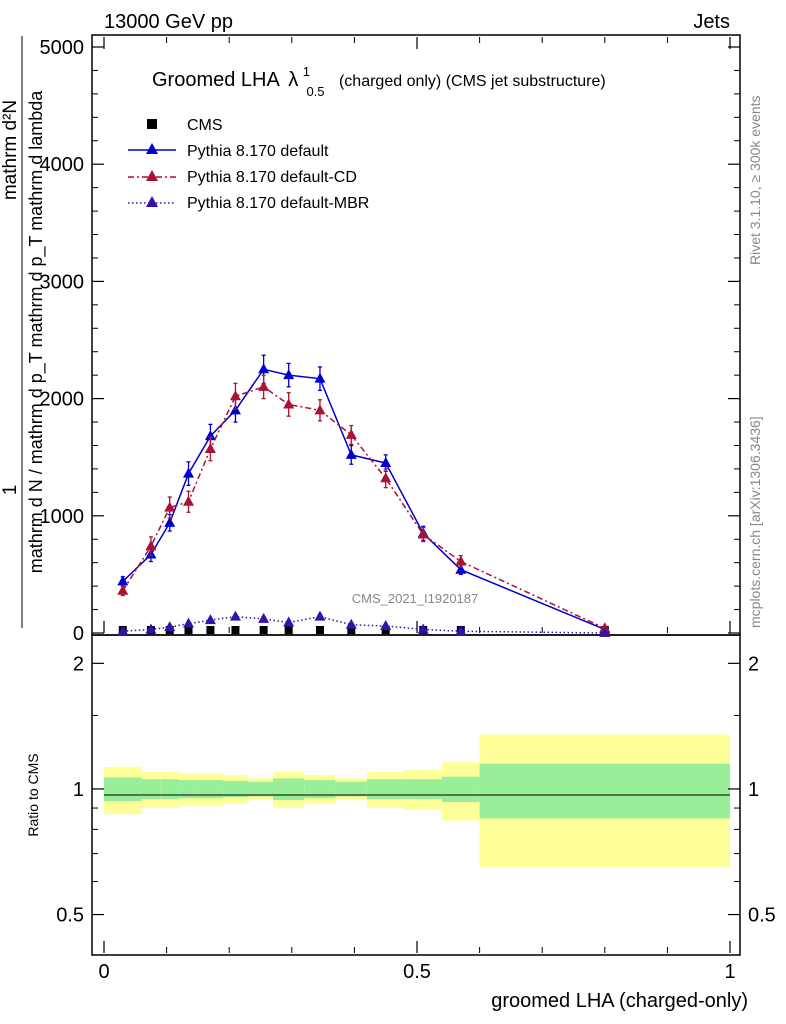 This screenshot has height=1024, width=786. What do you see at coordinates (306, 71) in the screenshot?
I see `title-superscript: 1` at bounding box center [306, 71].